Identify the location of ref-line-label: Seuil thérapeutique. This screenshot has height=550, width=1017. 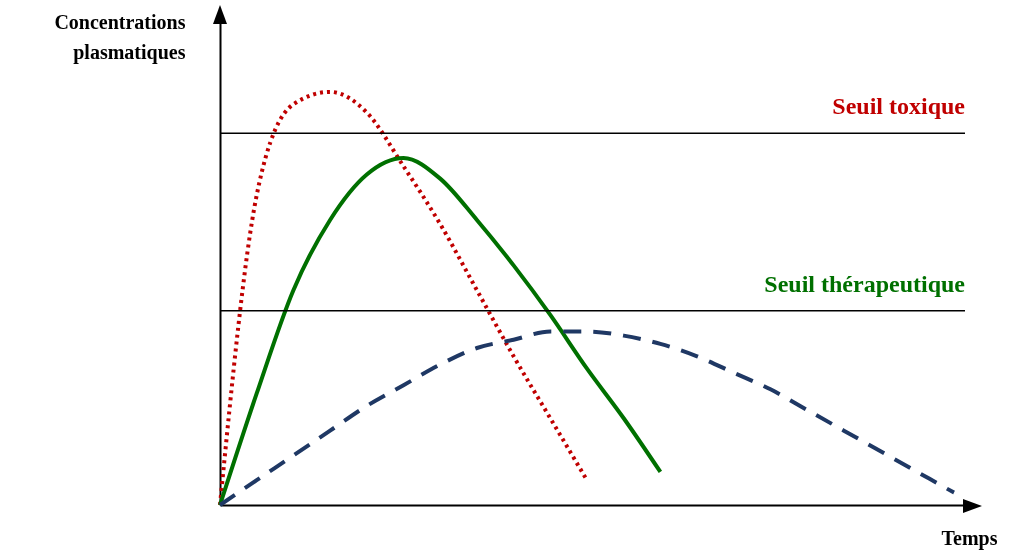
(865, 283).